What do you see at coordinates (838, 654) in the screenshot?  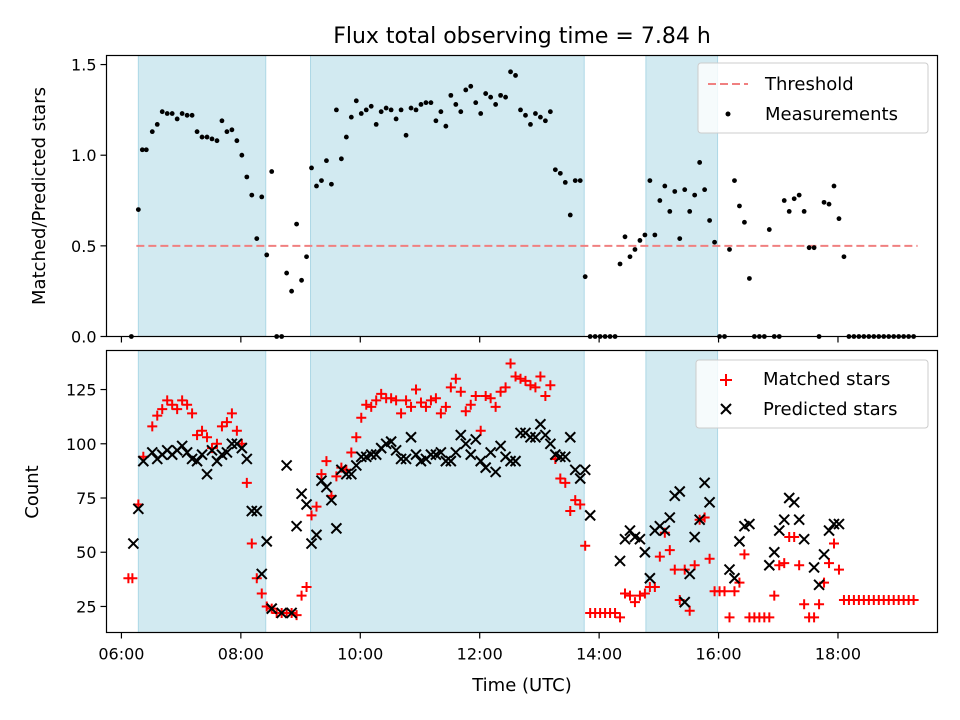 I see `xtick-label: 18:00` at bounding box center [838, 654].